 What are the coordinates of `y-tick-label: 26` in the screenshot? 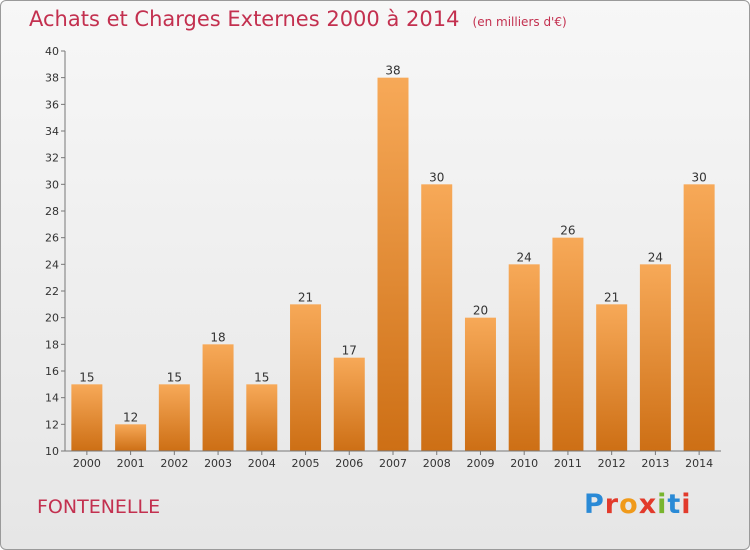 It's located at (52, 238).